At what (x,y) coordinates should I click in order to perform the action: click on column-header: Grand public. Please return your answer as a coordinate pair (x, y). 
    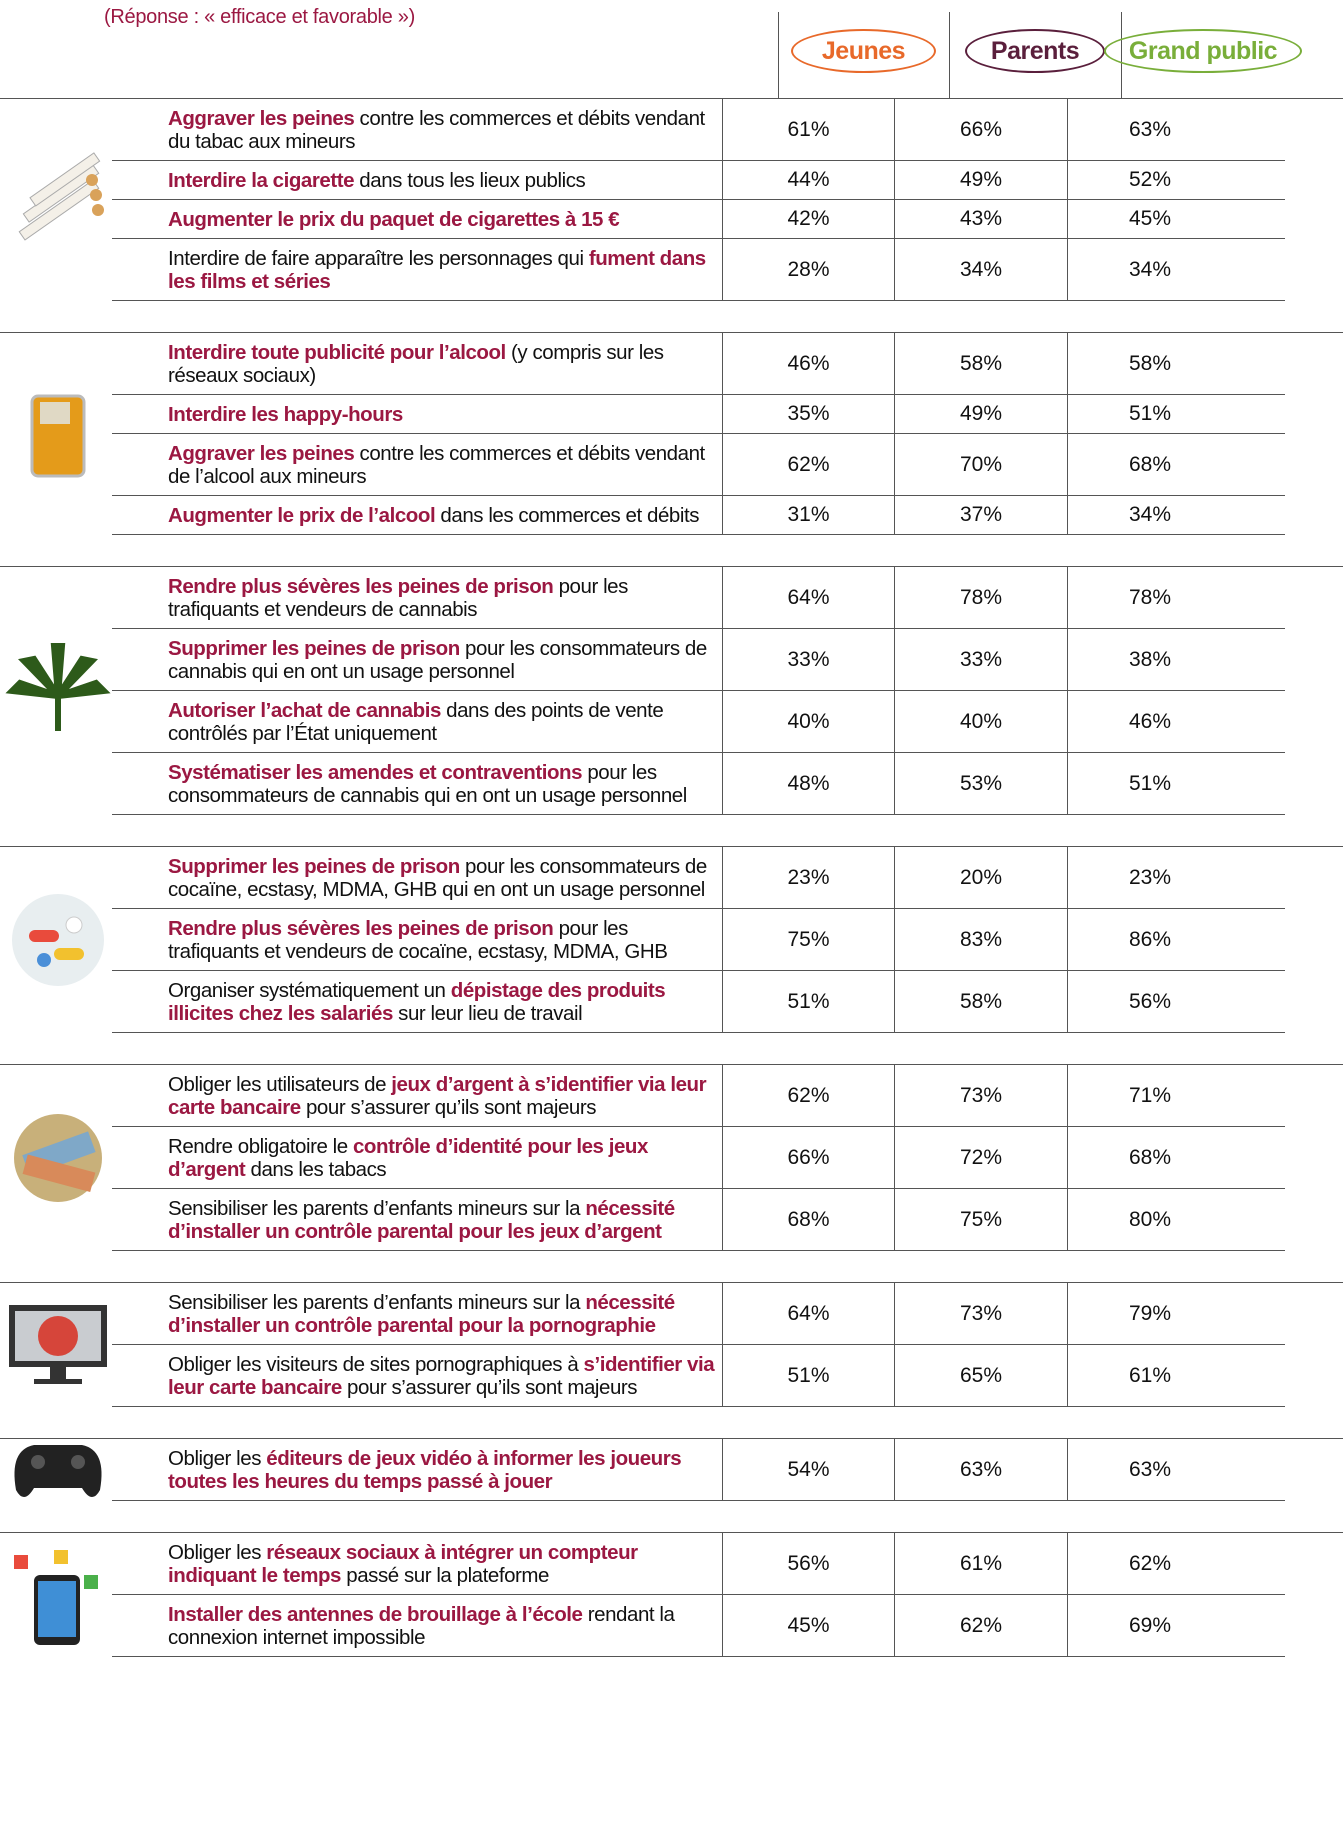
    Looking at the image, I should click on (1203, 51).